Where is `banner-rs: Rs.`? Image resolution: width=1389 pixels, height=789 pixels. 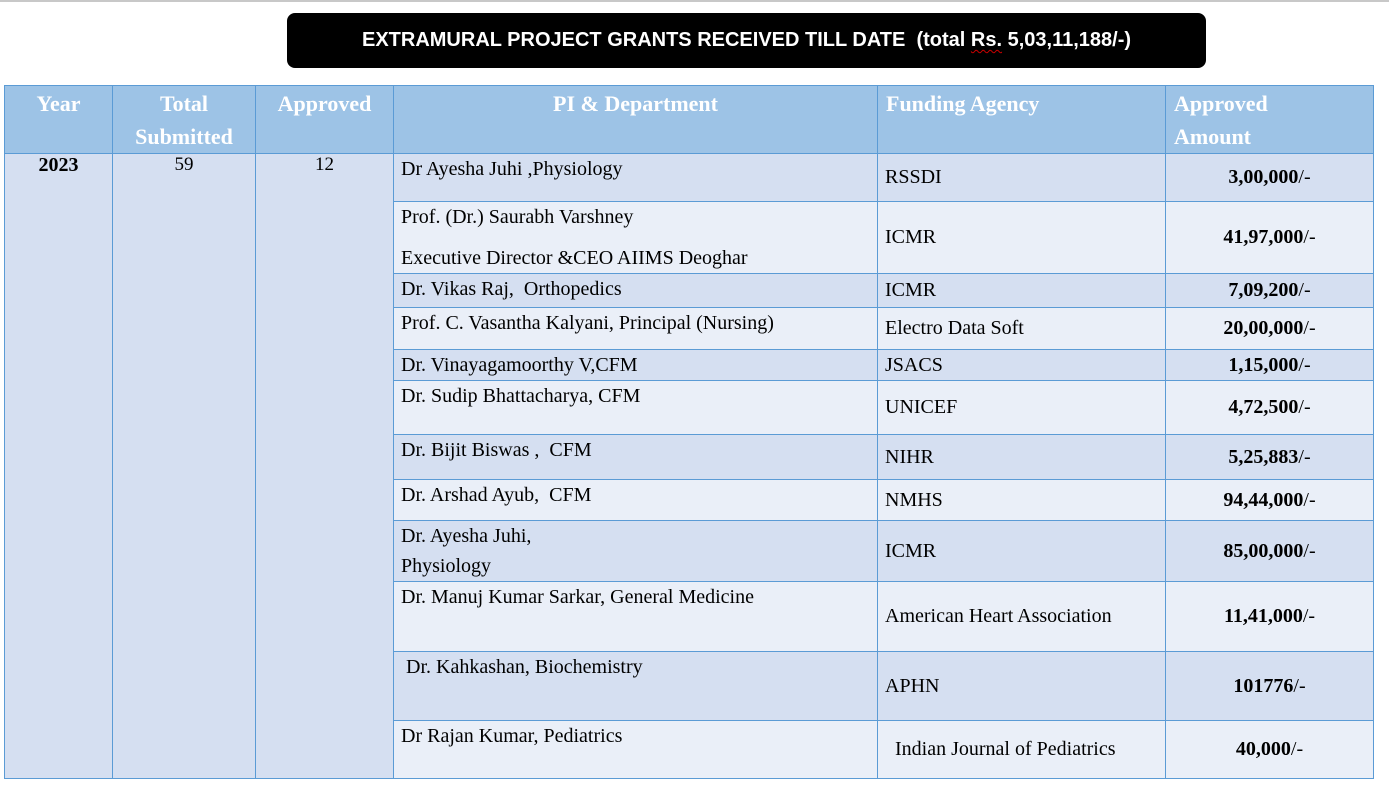 banner-rs: Rs. is located at coordinates (986, 40).